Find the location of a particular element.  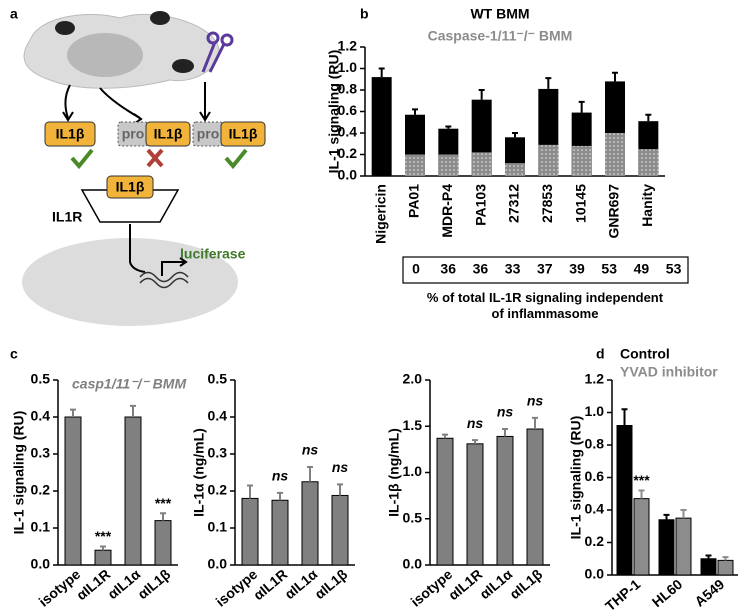

x-tick-label: PA01 is located at coordinates (414, 201).